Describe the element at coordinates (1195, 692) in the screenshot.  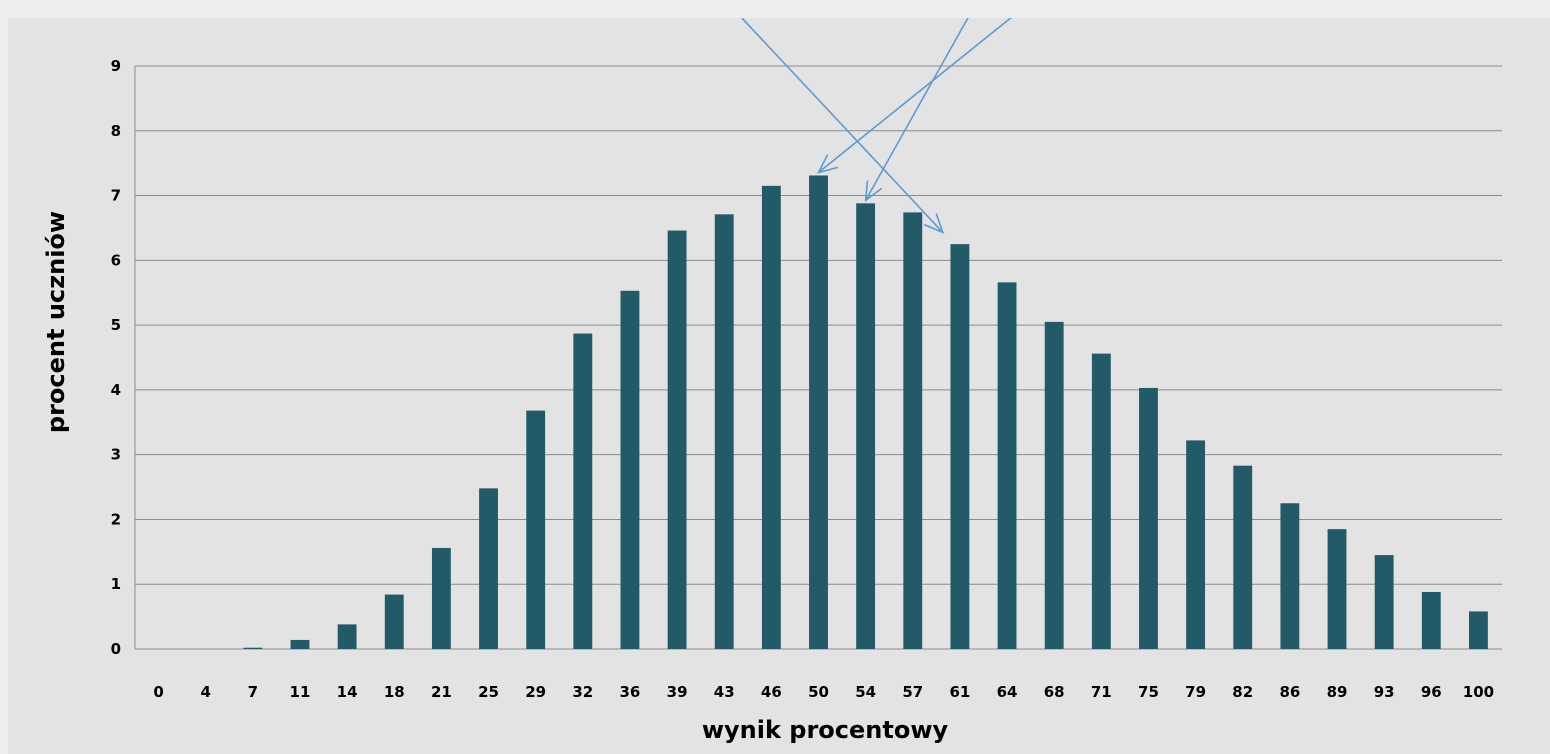
I see `x-tick-label: 79` at that location.